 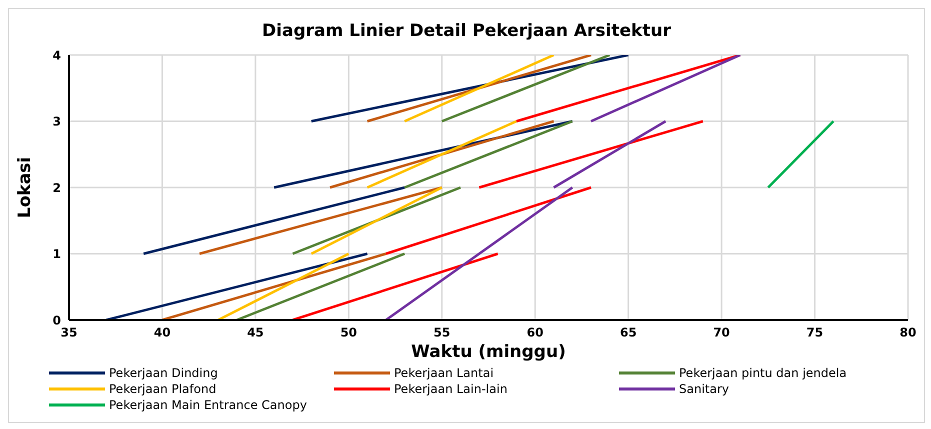 I want to click on x-tick-label: 70, so click(x=721, y=333).